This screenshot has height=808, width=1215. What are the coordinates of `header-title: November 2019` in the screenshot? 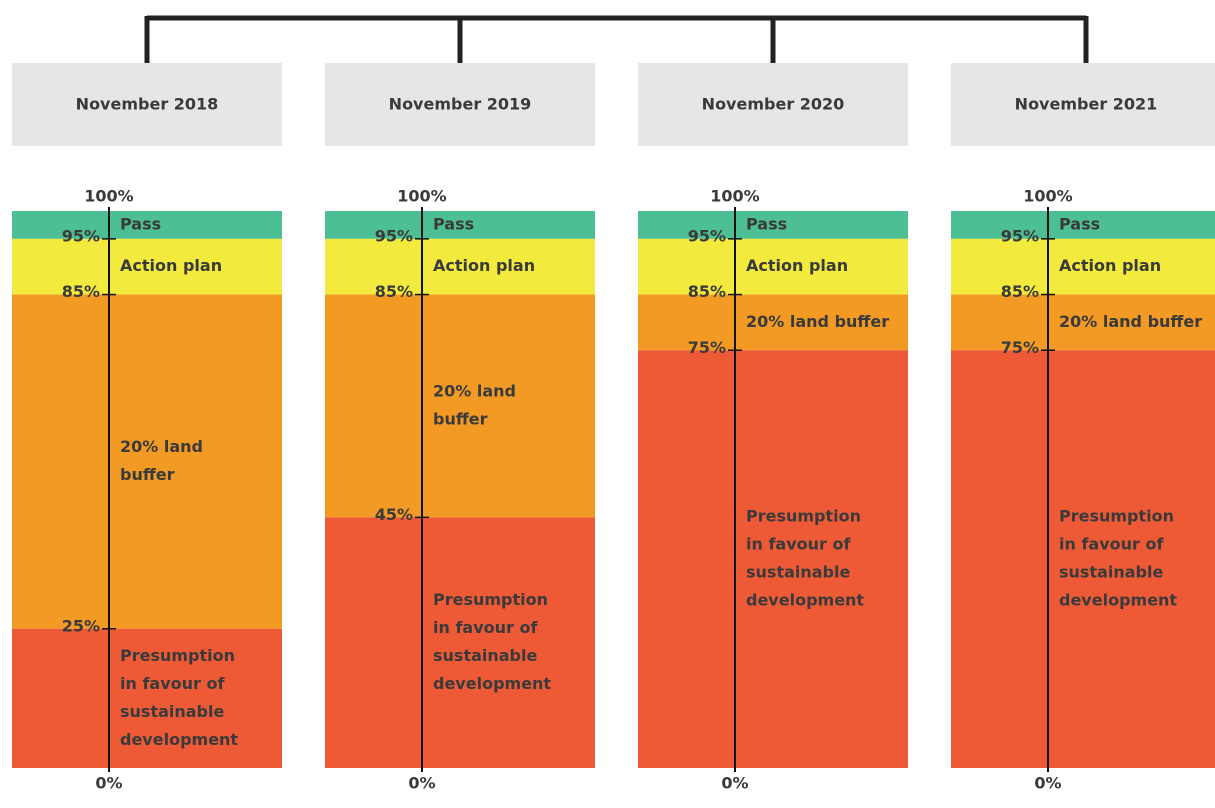 It's located at (460, 104).